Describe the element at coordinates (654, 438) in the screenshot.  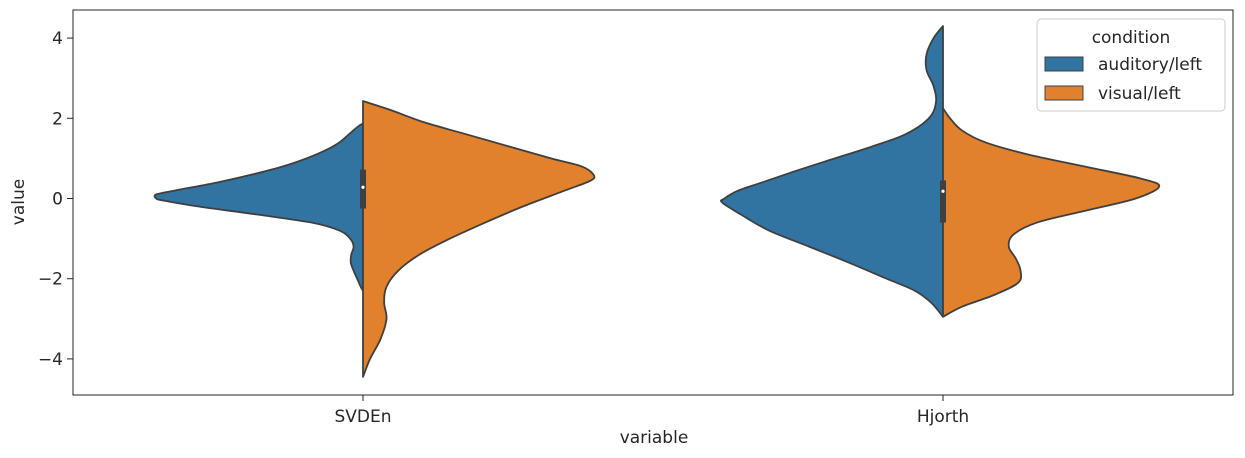
I see `x-axis-label: variable` at that location.